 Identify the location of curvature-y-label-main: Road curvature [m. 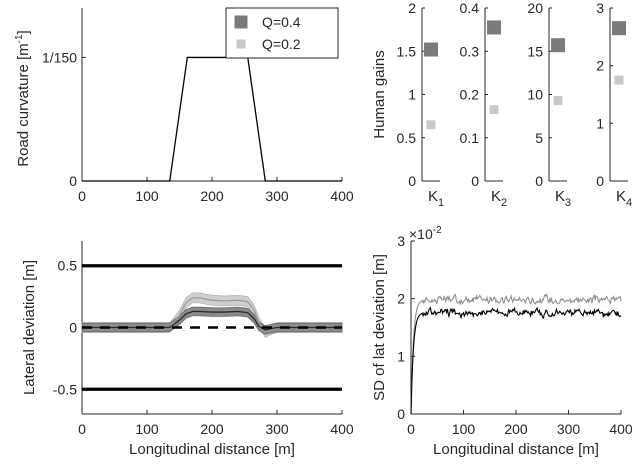
(23, 104).